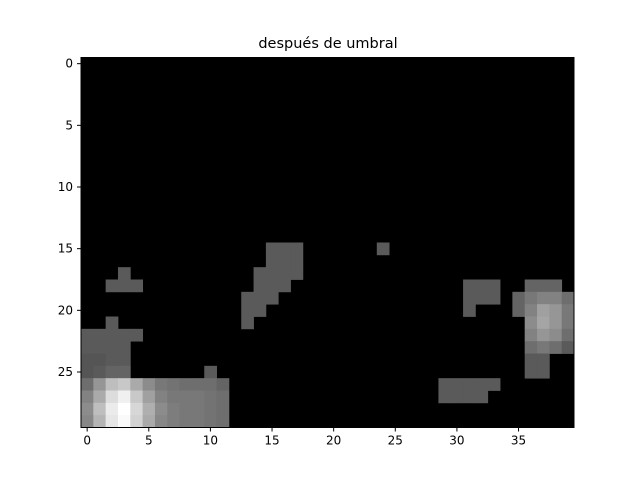 This screenshot has height=480, width=640. I want to click on x-tick-label: 5, so click(149, 441).